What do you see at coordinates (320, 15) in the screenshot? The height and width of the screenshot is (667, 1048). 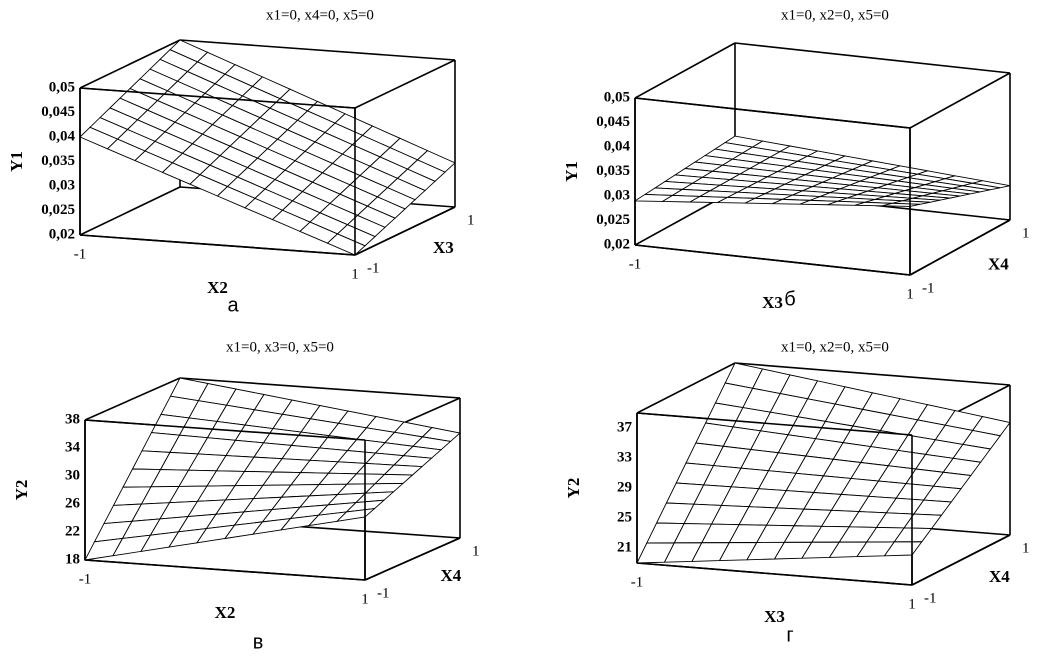 I see `chart-title: x1=0, x4=0, x5=0` at bounding box center [320, 15].